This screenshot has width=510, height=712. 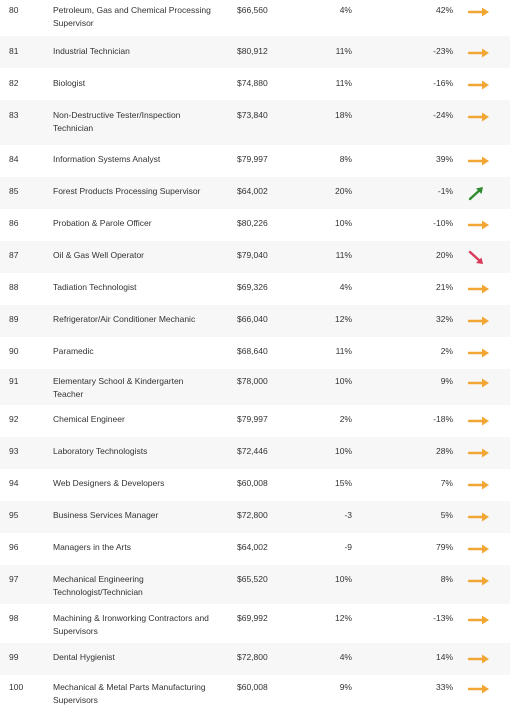 I want to click on table-row: 82 Biologist $74,880 11% -16%, so click(x=255, y=84).